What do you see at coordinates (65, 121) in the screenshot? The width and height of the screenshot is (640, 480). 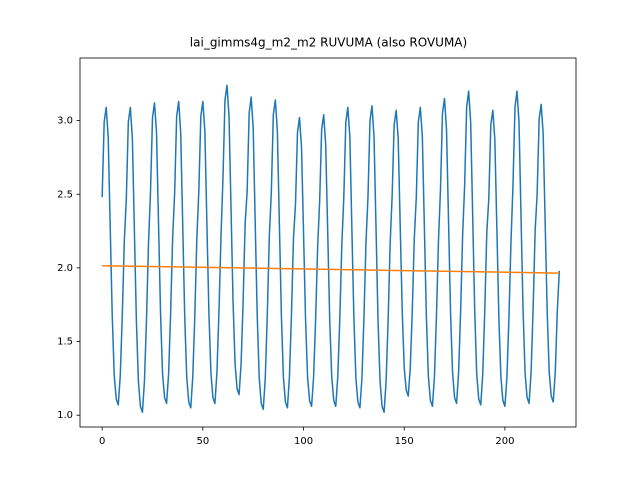 I see `y-tick-label: 3.0` at bounding box center [65, 121].